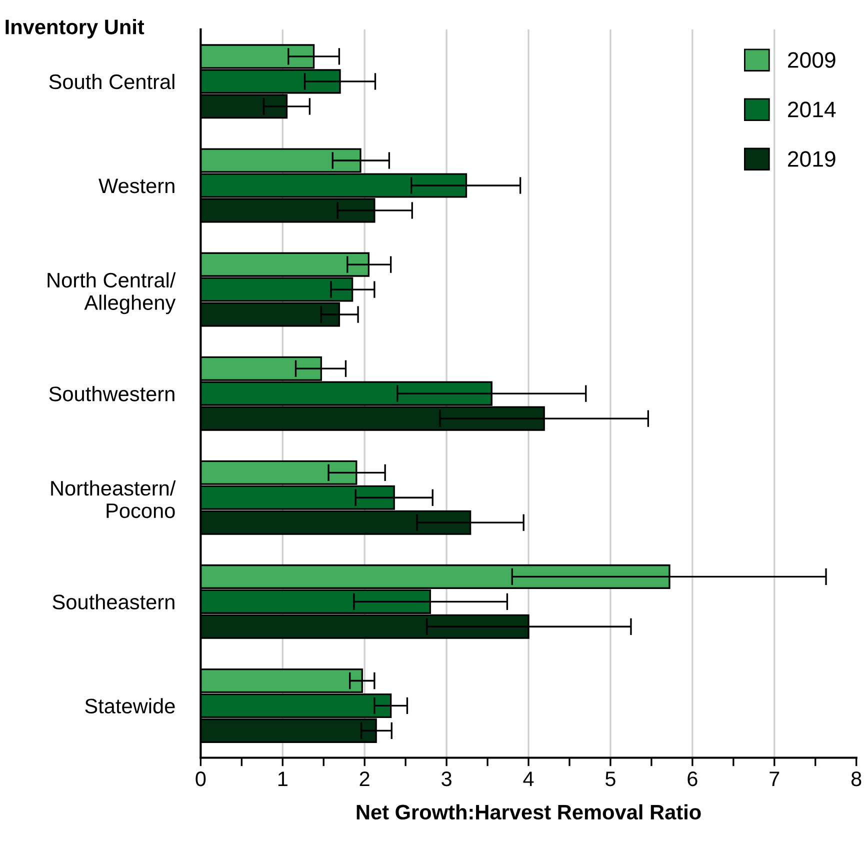 The width and height of the screenshot is (865, 865). Describe the element at coordinates (113, 499) in the screenshot. I see `y-tick-label: Northeastern/ Pocono` at that location.